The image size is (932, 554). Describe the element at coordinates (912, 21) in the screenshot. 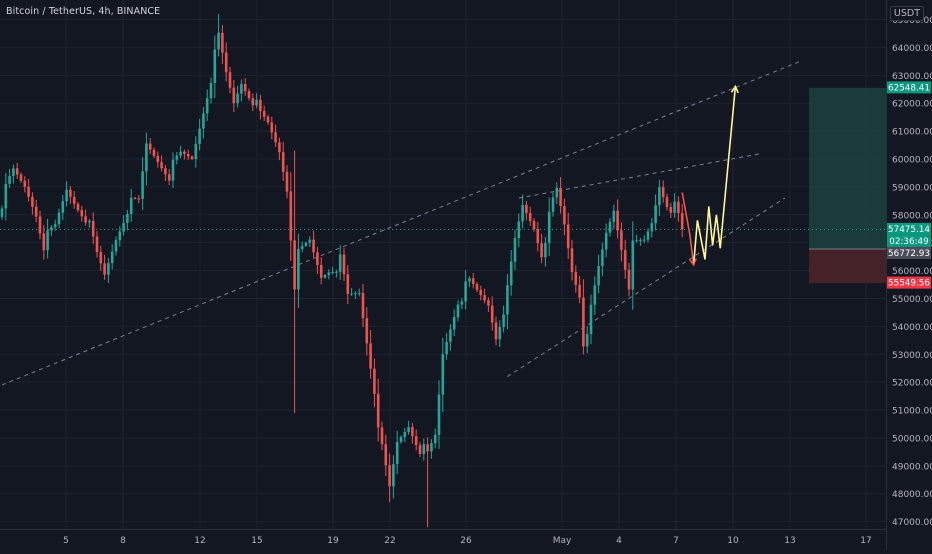

I see `y-tick-label: 65000.00` at that location.